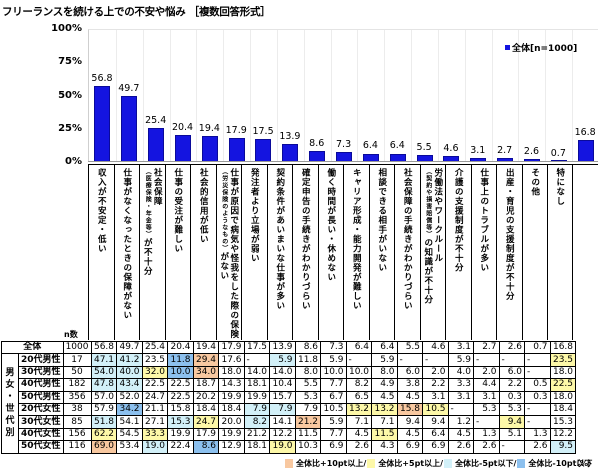  Describe the element at coordinates (537, 385) in the screenshot. I see `table-cell: 0.5` at that location.